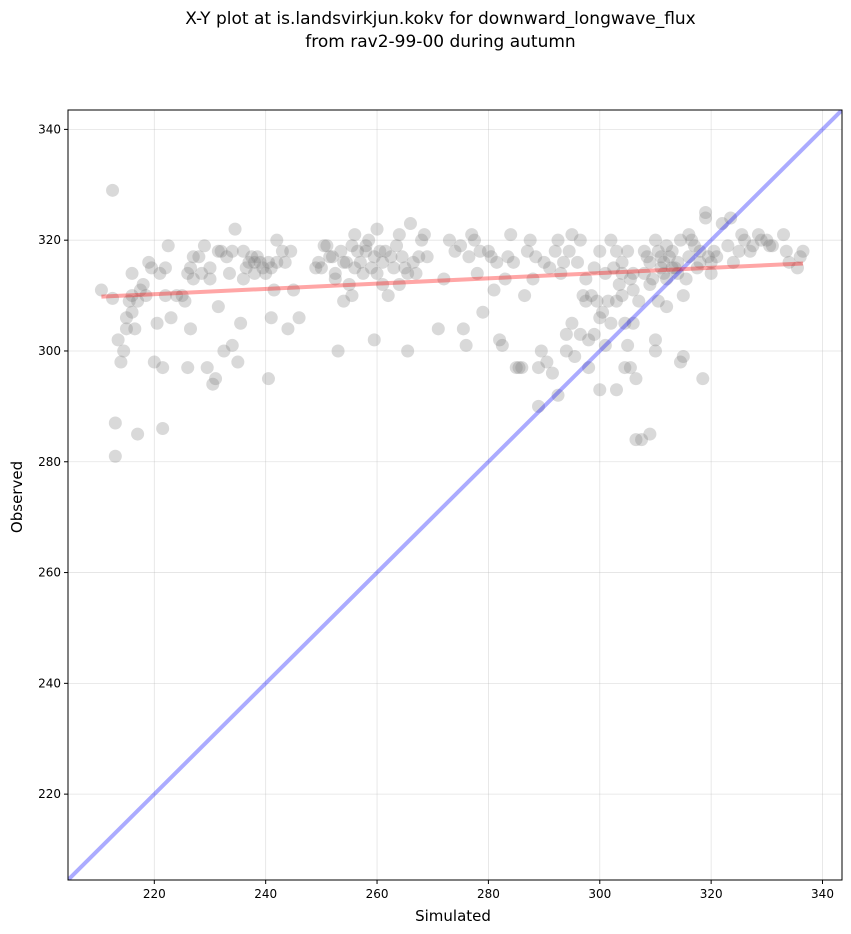 The height and width of the screenshot is (934, 851). What do you see at coordinates (711, 894) in the screenshot?
I see `x-tick-label: 320` at bounding box center [711, 894].